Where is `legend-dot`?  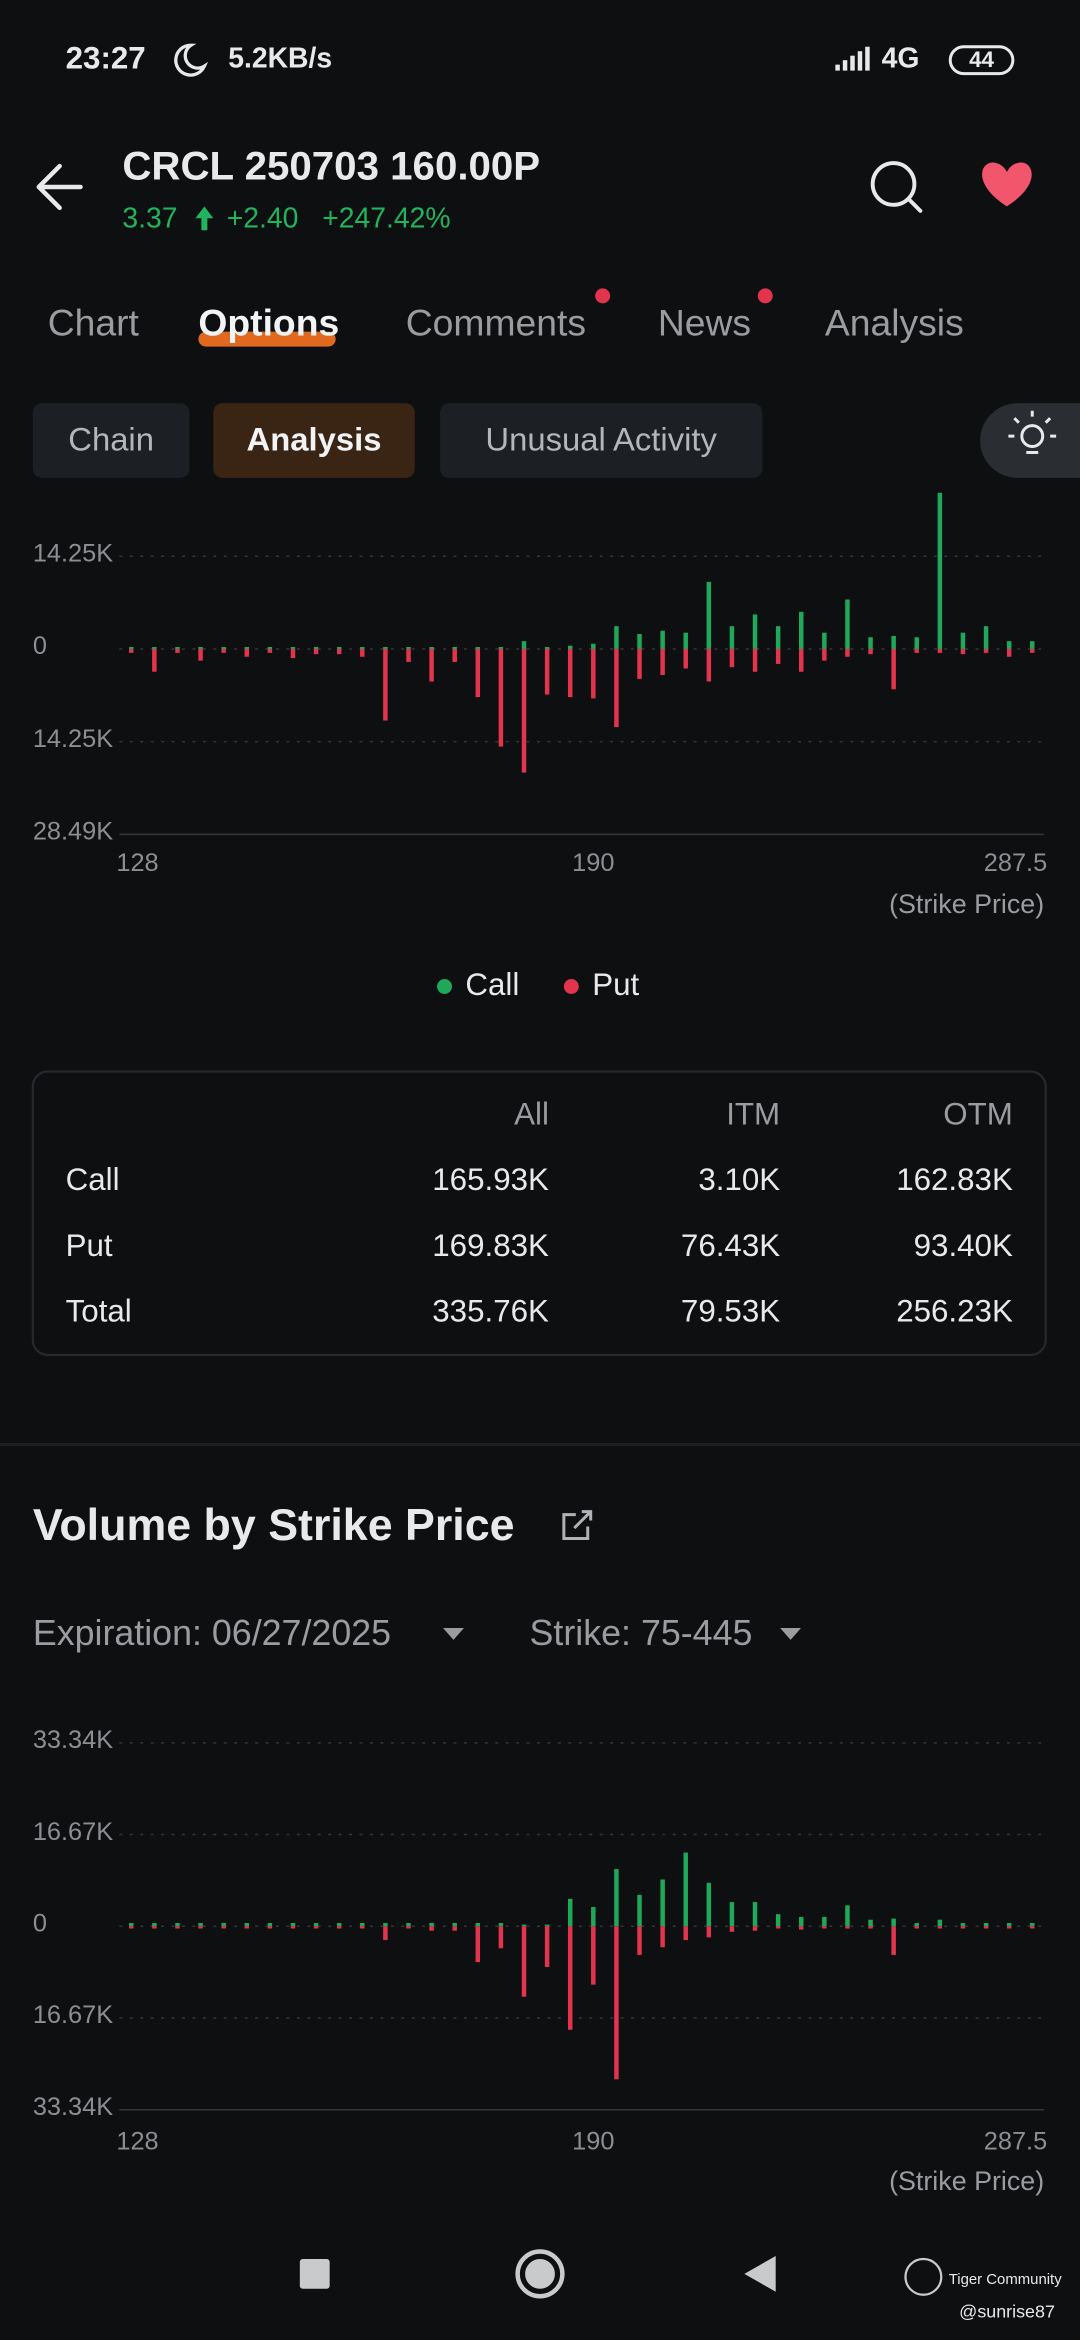 legend-dot is located at coordinates (444, 986).